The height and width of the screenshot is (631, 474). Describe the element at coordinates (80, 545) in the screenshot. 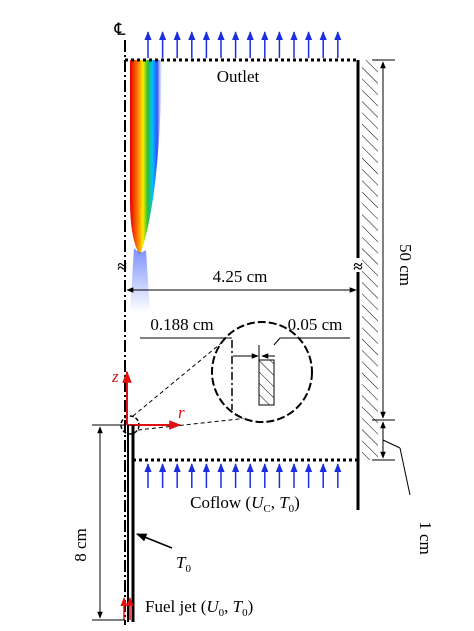

I see `tube-length-label: 8 cm` at that location.